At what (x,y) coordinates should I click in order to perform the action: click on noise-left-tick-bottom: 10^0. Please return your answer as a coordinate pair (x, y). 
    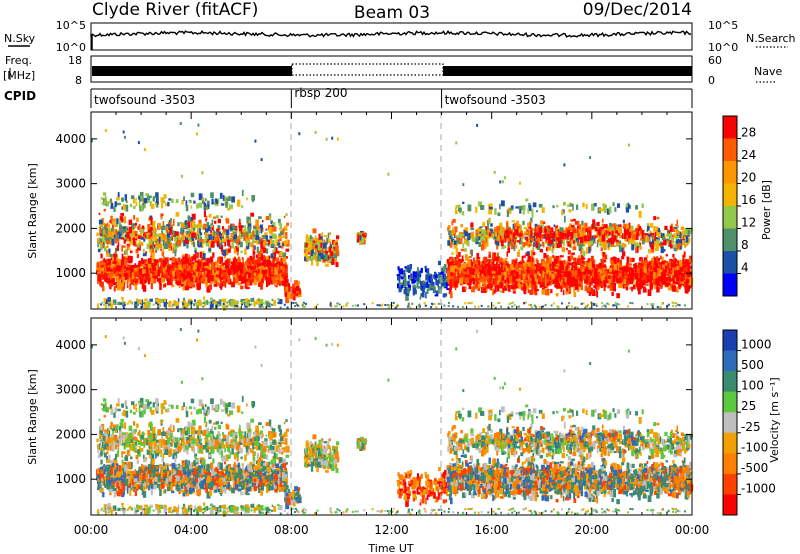
    Looking at the image, I should click on (71, 47).